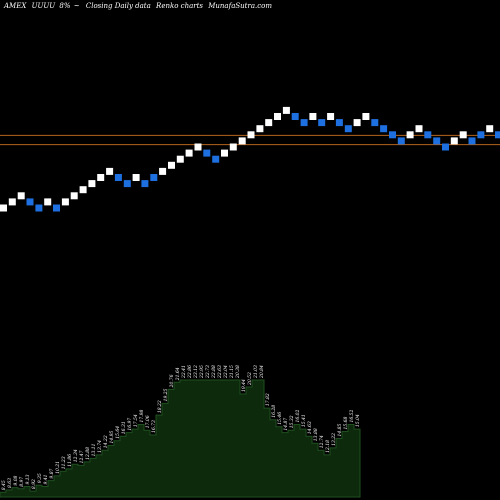  I want to click on volume-label: 15.64, so click(118, 432).